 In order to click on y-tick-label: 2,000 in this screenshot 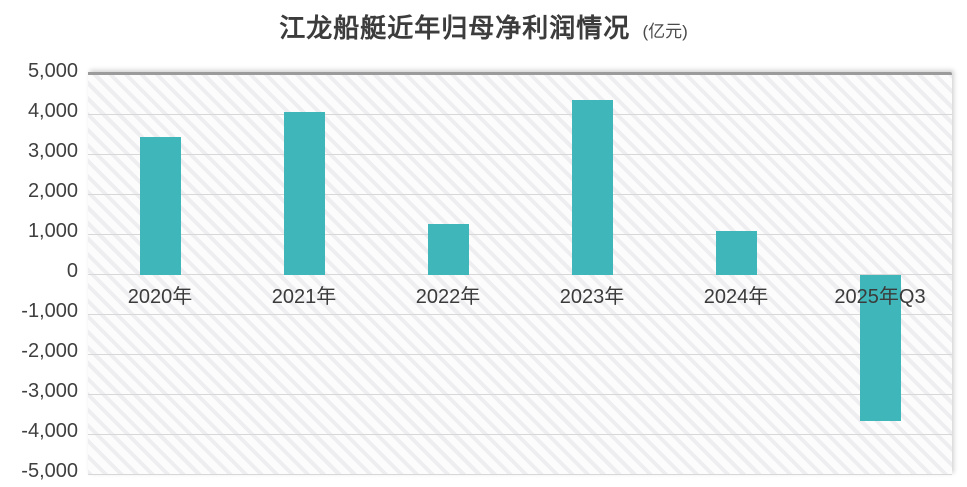, I will do `click(52, 191)`.